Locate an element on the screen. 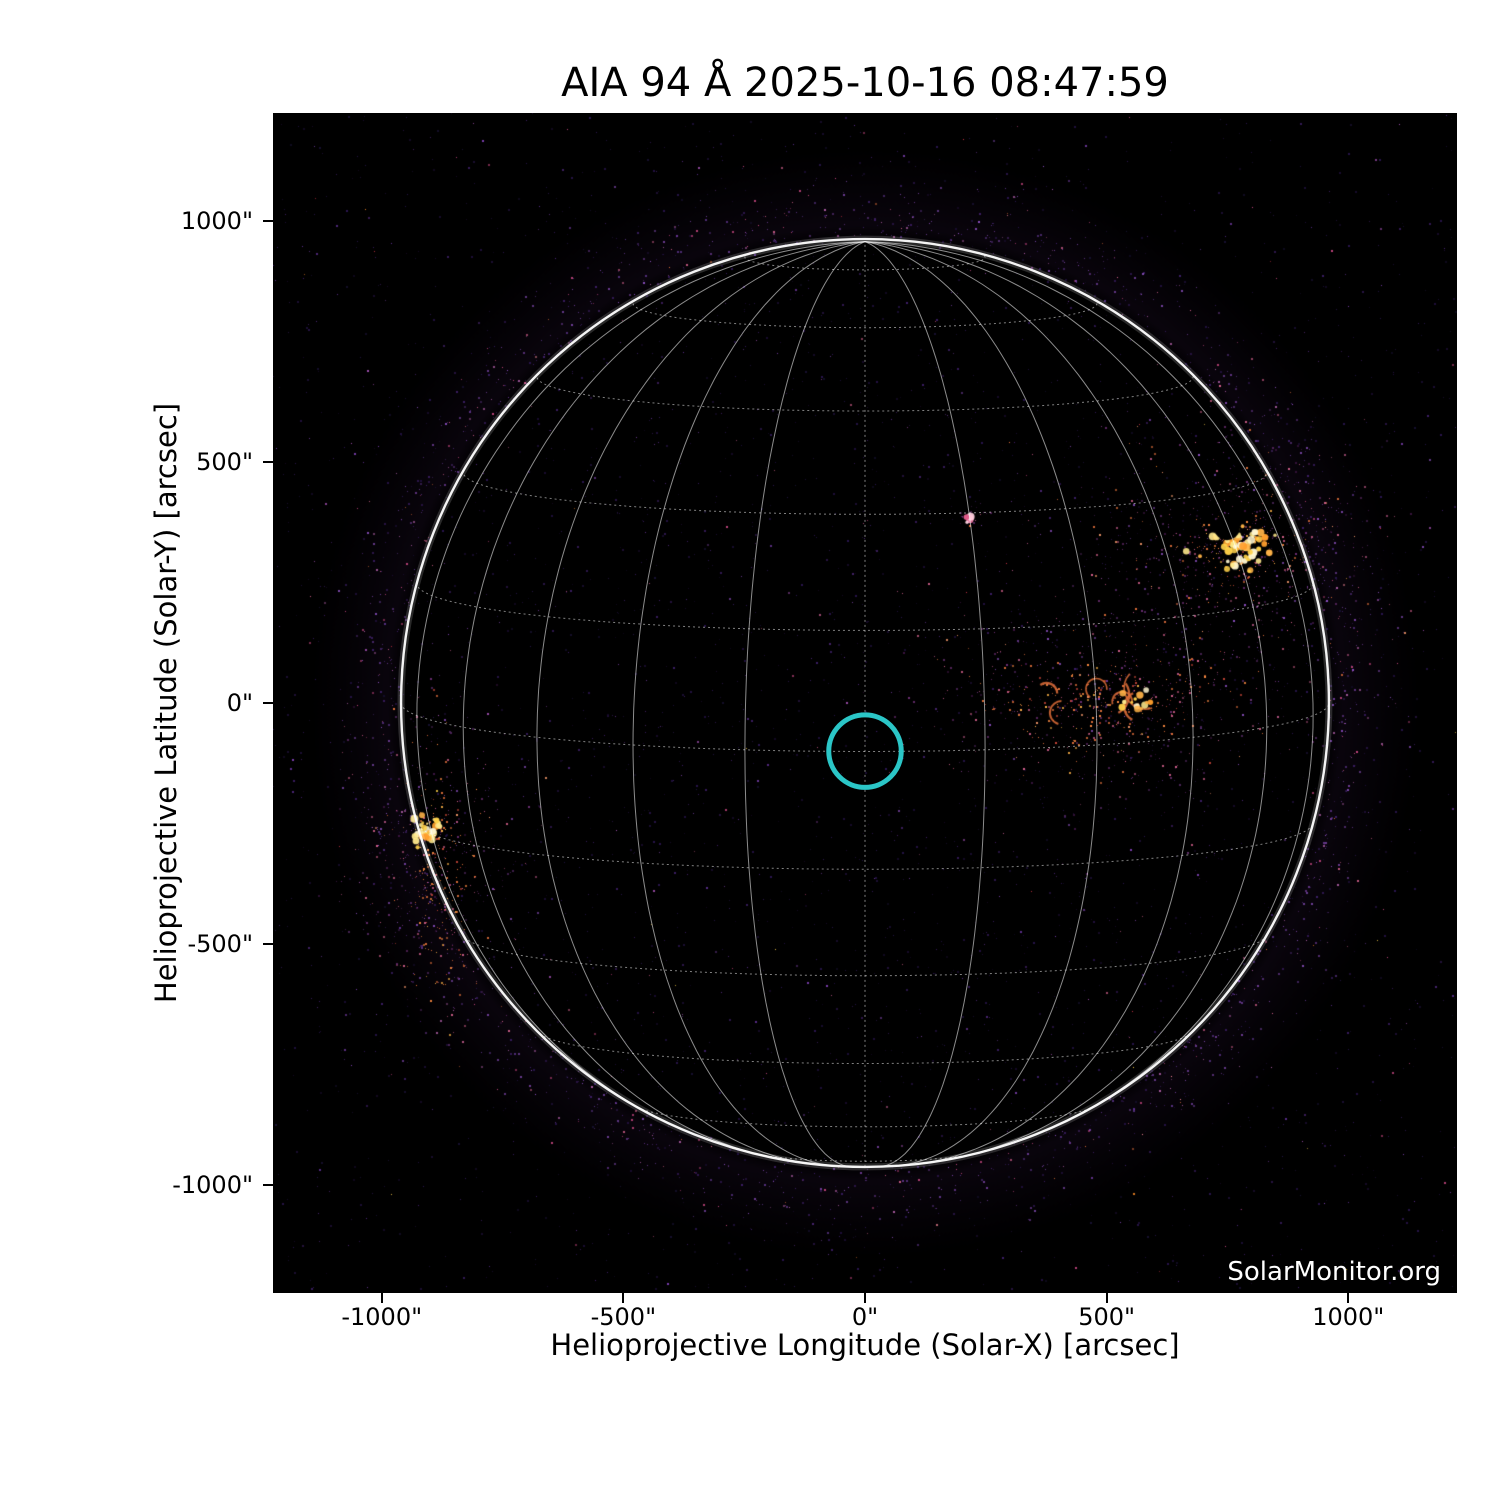  y-tick-label: 1000" is located at coordinates (216, 221).